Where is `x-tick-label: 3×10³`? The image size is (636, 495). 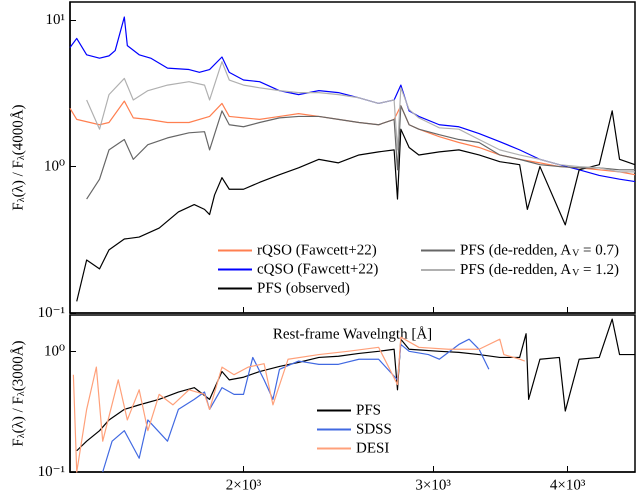
x-tick-label: 3×10³ is located at coordinates (433, 486).